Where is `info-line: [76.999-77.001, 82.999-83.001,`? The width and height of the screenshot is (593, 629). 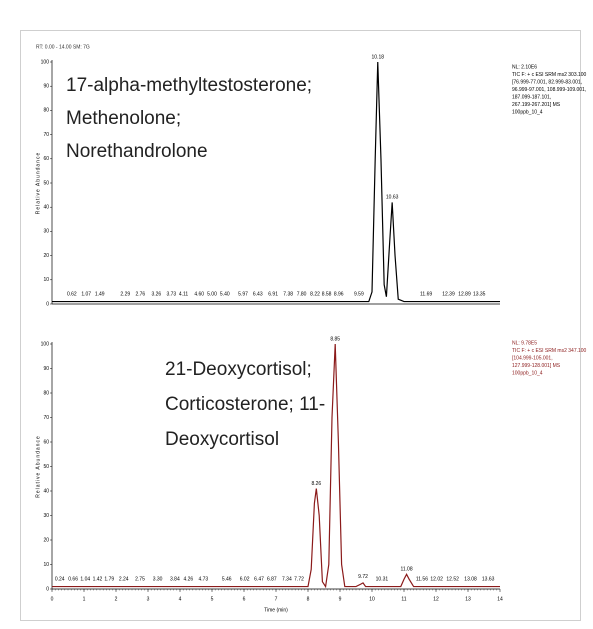
info-line: [76.999-77.001, 82.999-83.001, is located at coordinates (547, 82).